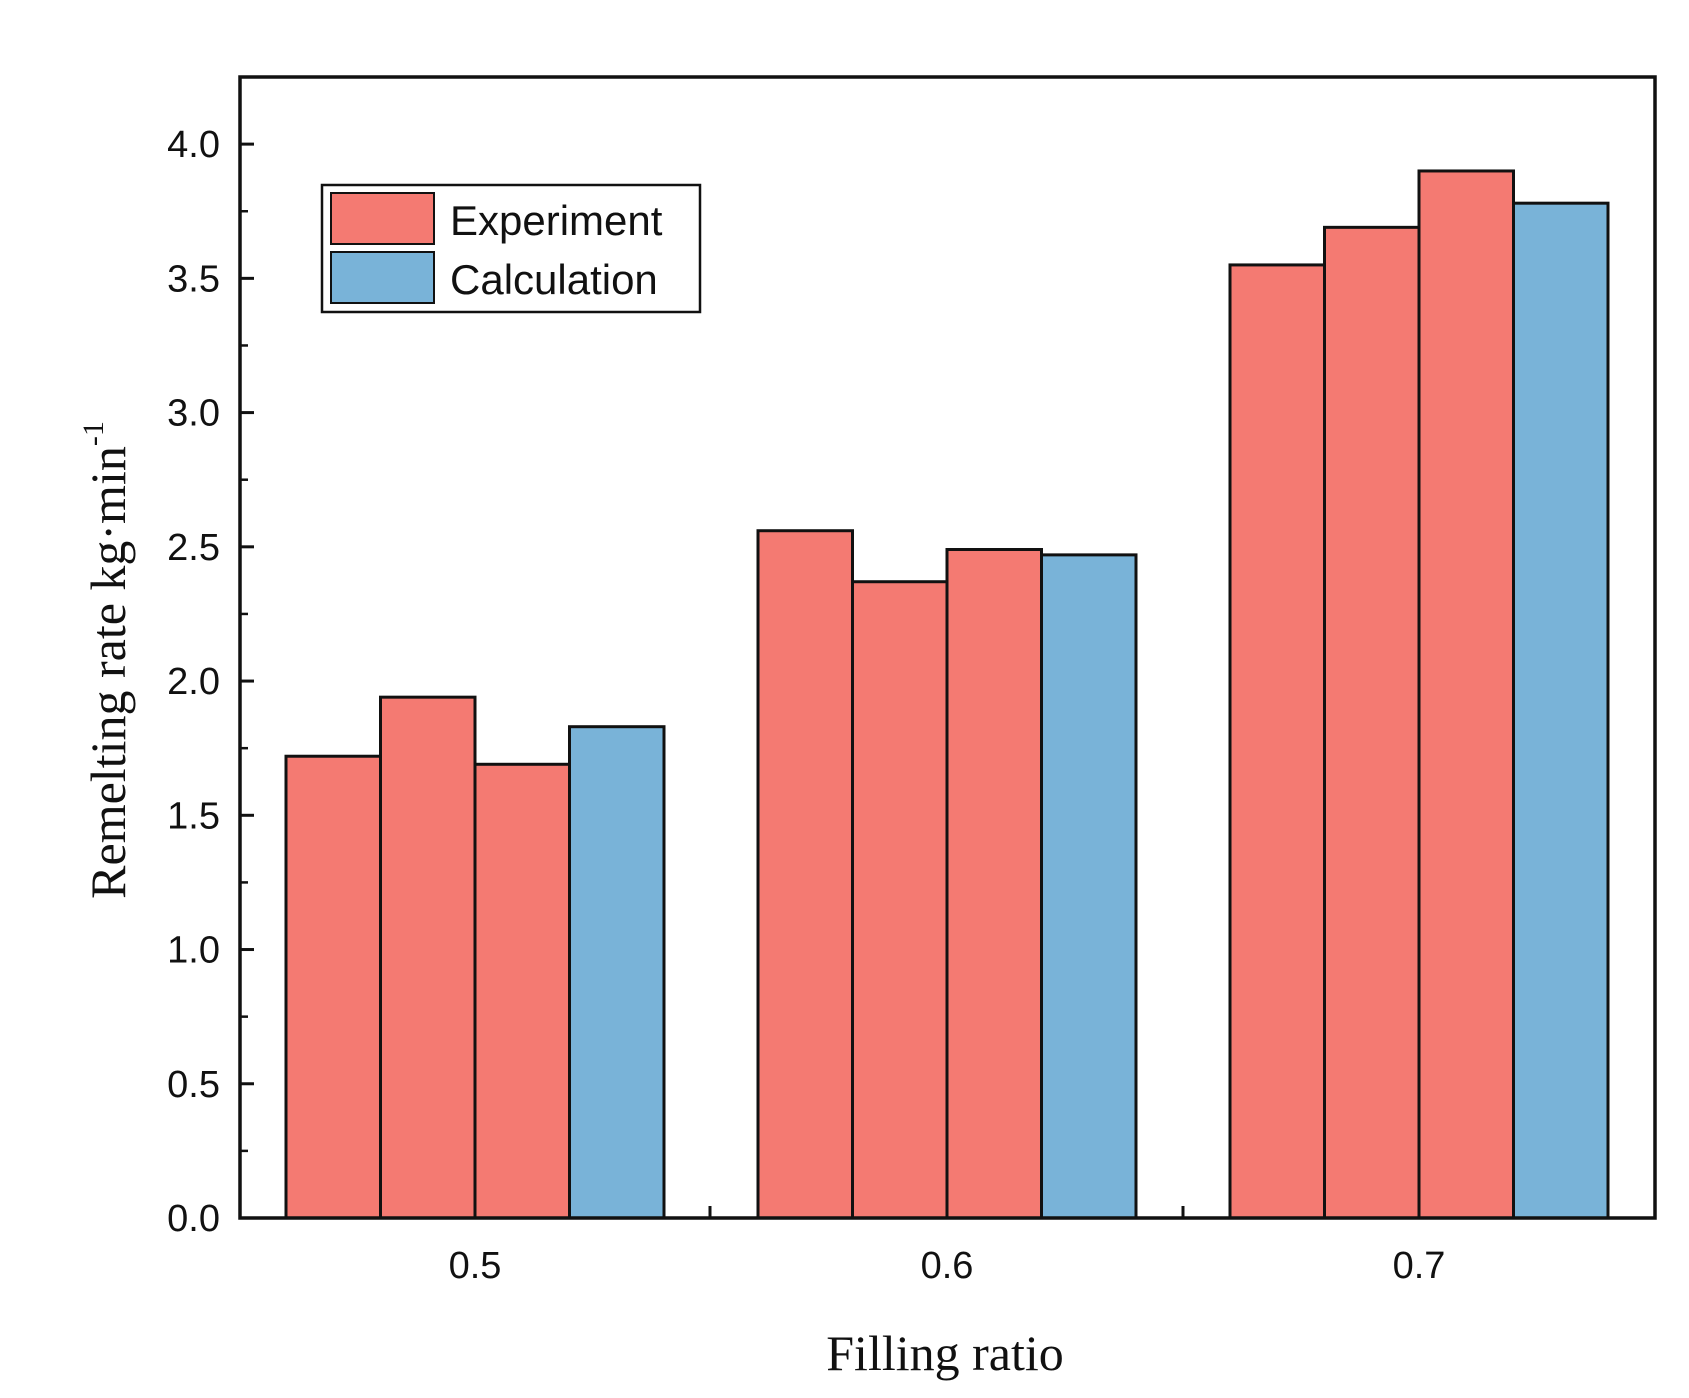  I want to click on y-tick-label: 3.0, so click(193, 414).